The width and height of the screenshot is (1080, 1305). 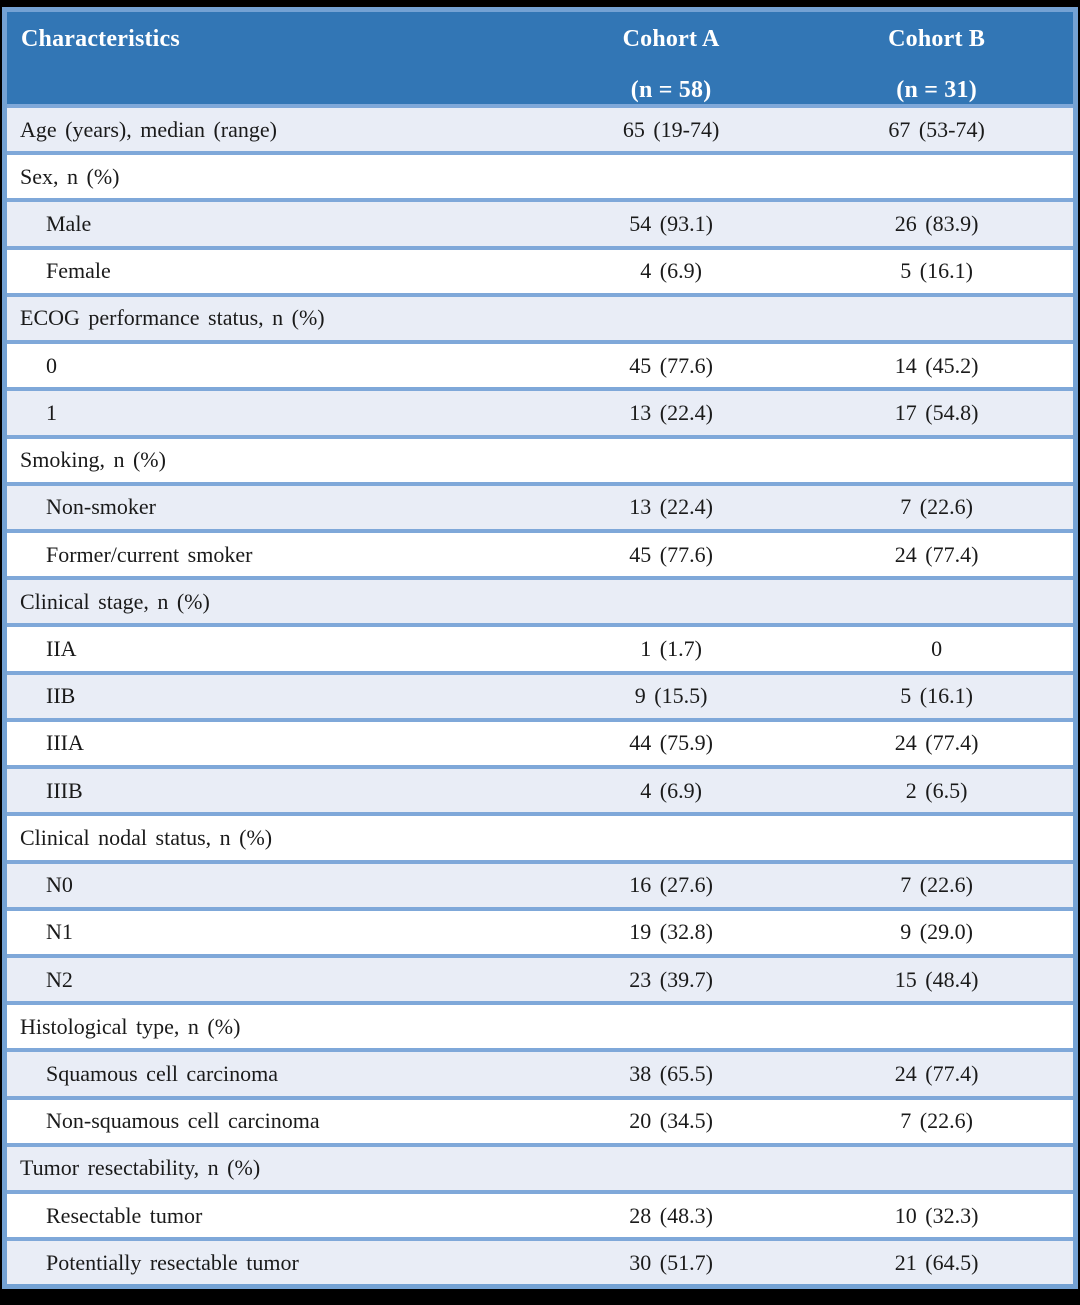 What do you see at coordinates (938, 978) in the screenshot?
I see `cohort-b-value: 15 (48.4)` at bounding box center [938, 978].